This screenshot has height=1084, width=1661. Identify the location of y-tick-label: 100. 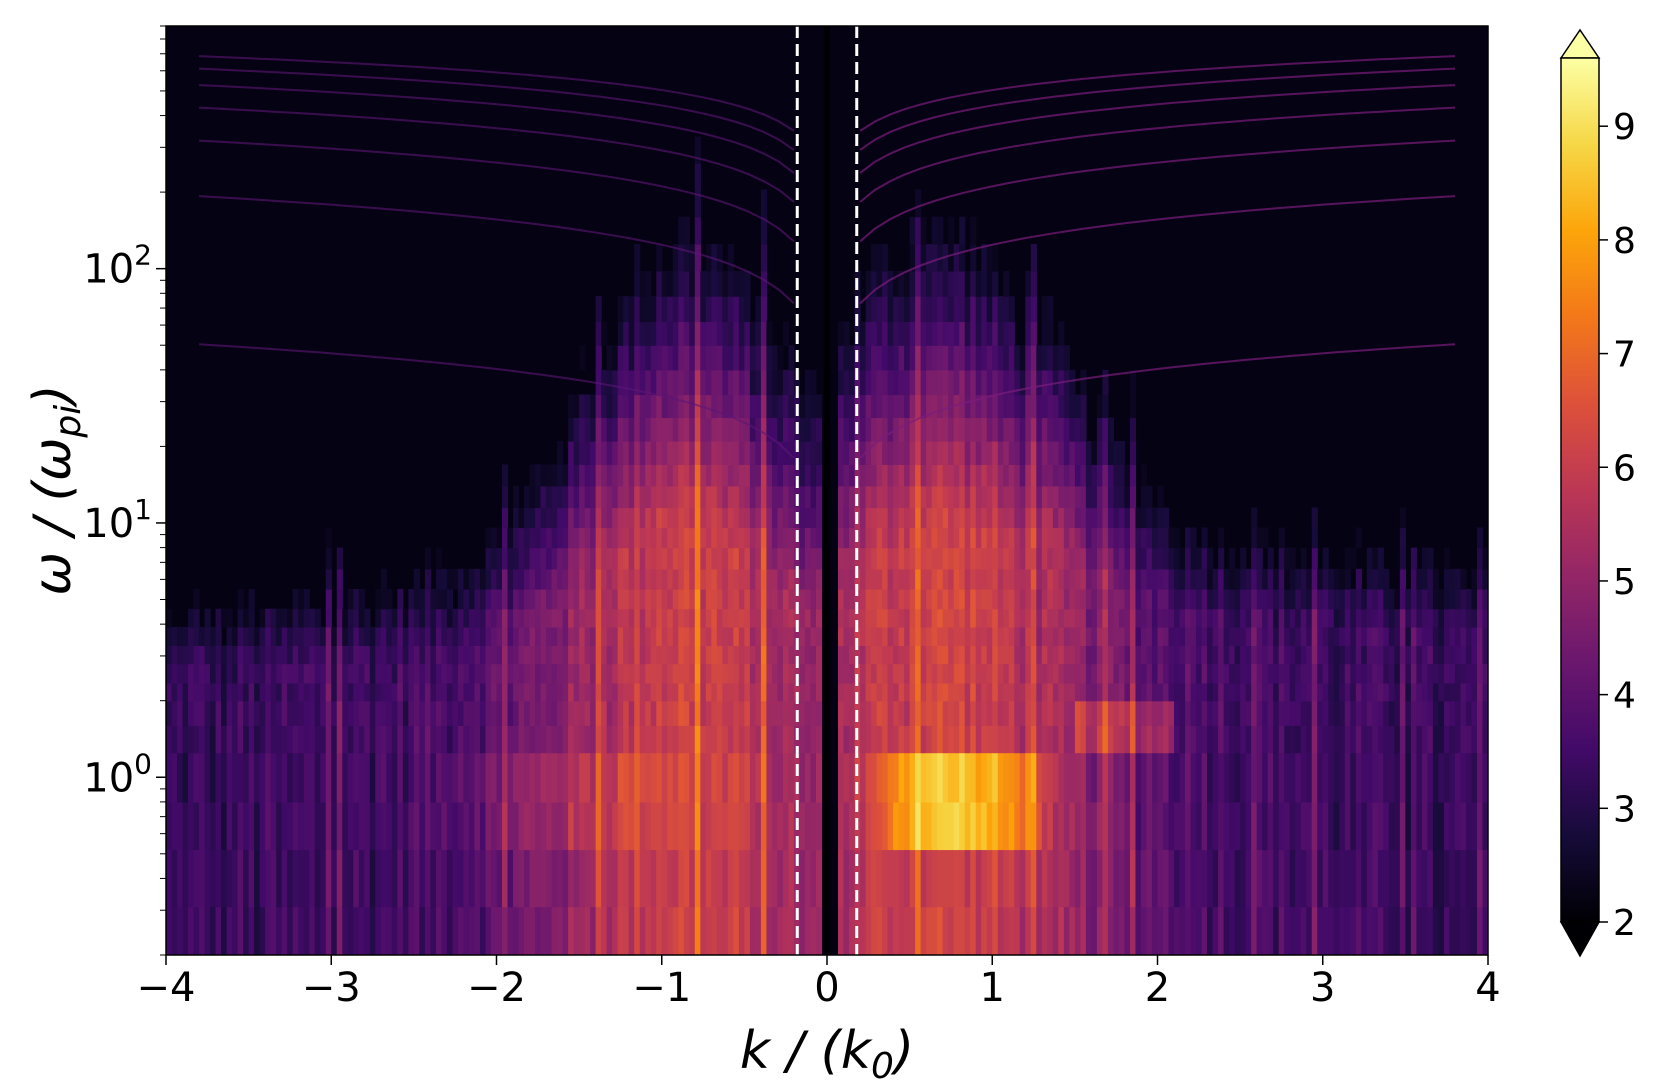
(117, 774).